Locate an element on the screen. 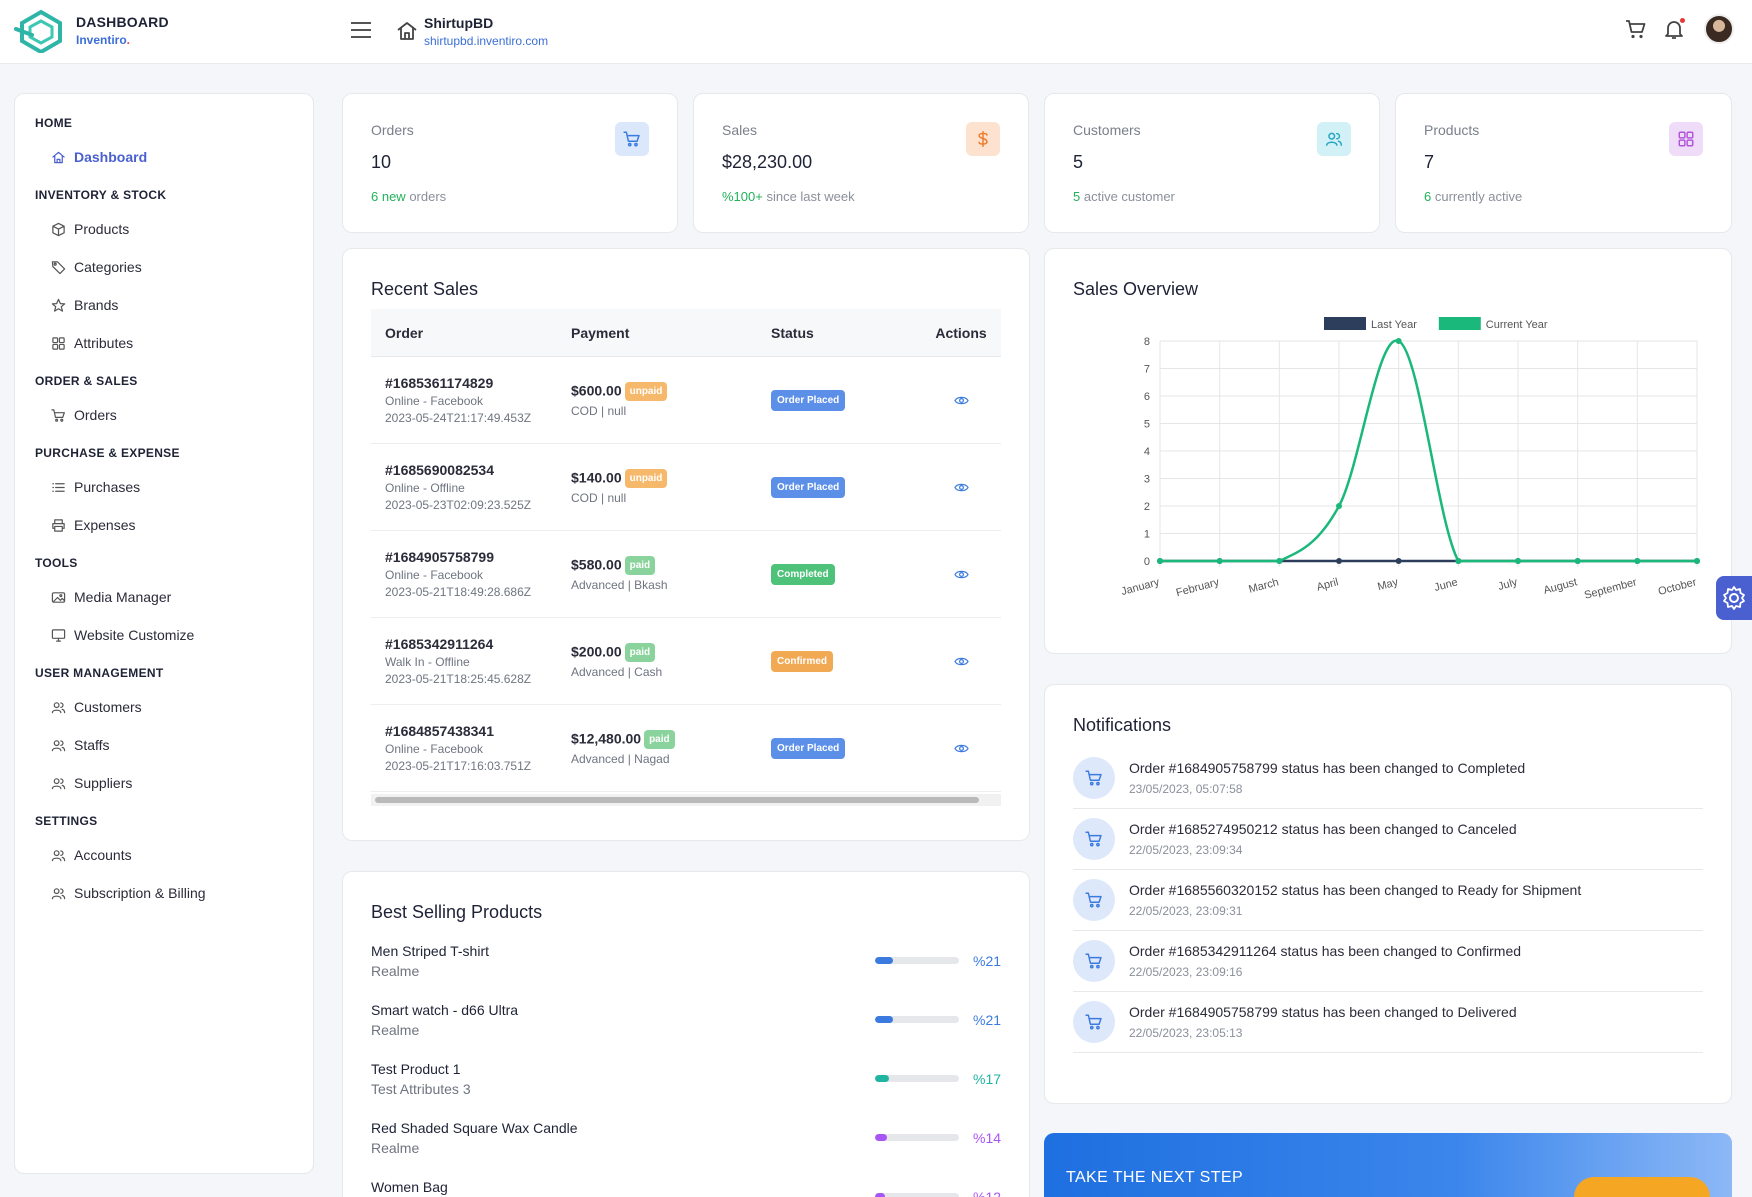 The width and height of the screenshot is (1752, 1197). sales-overview-title: Sales Overview is located at coordinates (1136, 289).